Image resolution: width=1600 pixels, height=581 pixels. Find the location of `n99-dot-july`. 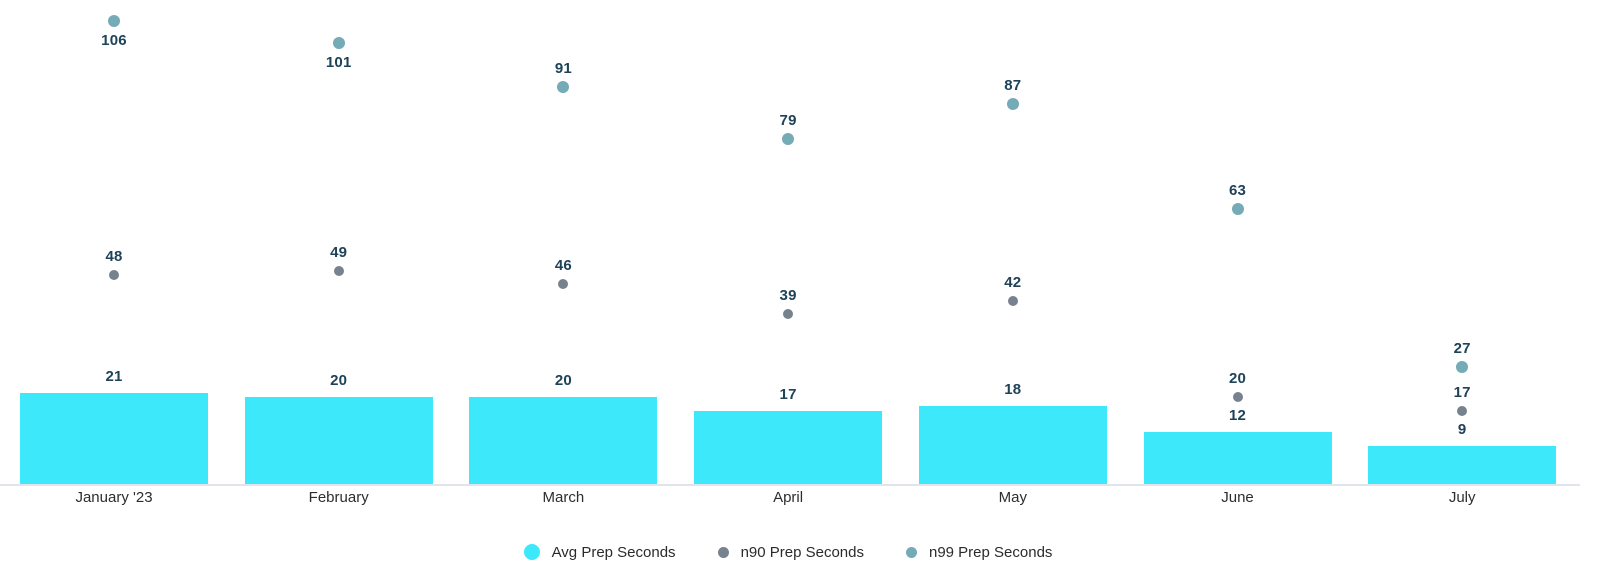

n99-dot-july is located at coordinates (1462, 366).